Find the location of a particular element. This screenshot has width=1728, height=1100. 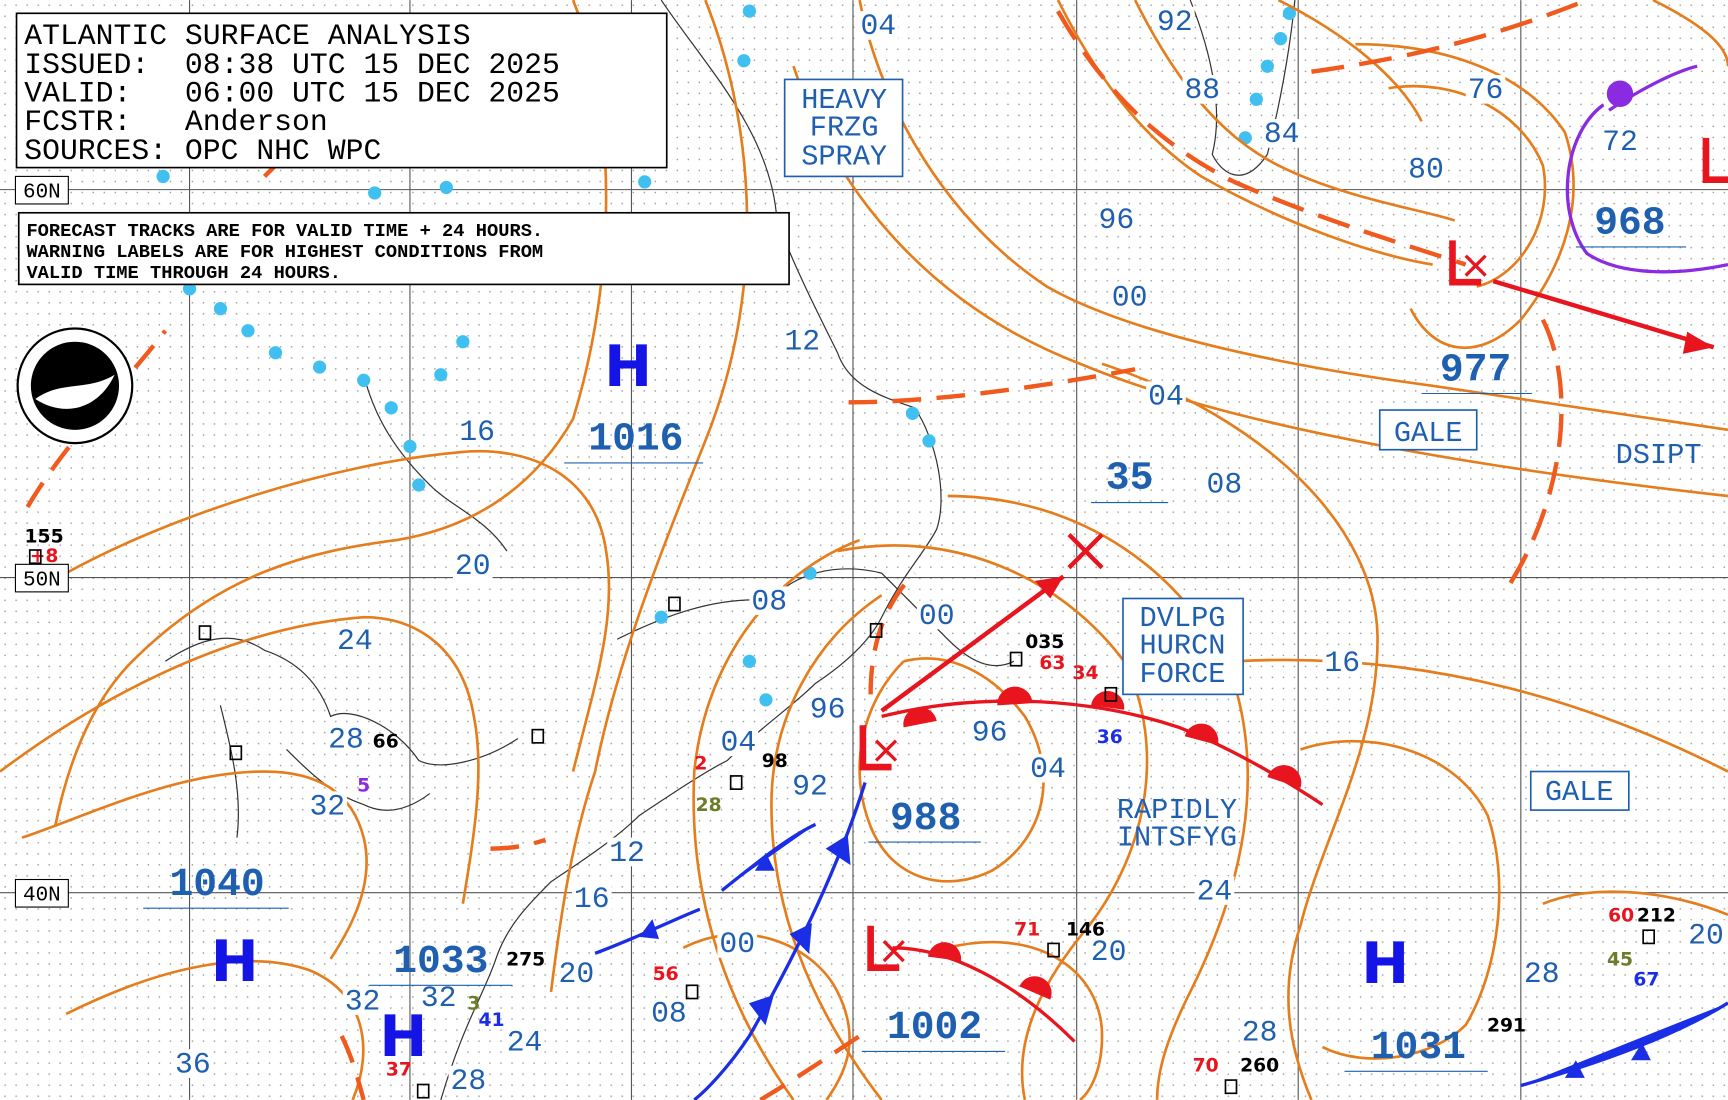

isobar-label: 28 is located at coordinates (1260, 1032).